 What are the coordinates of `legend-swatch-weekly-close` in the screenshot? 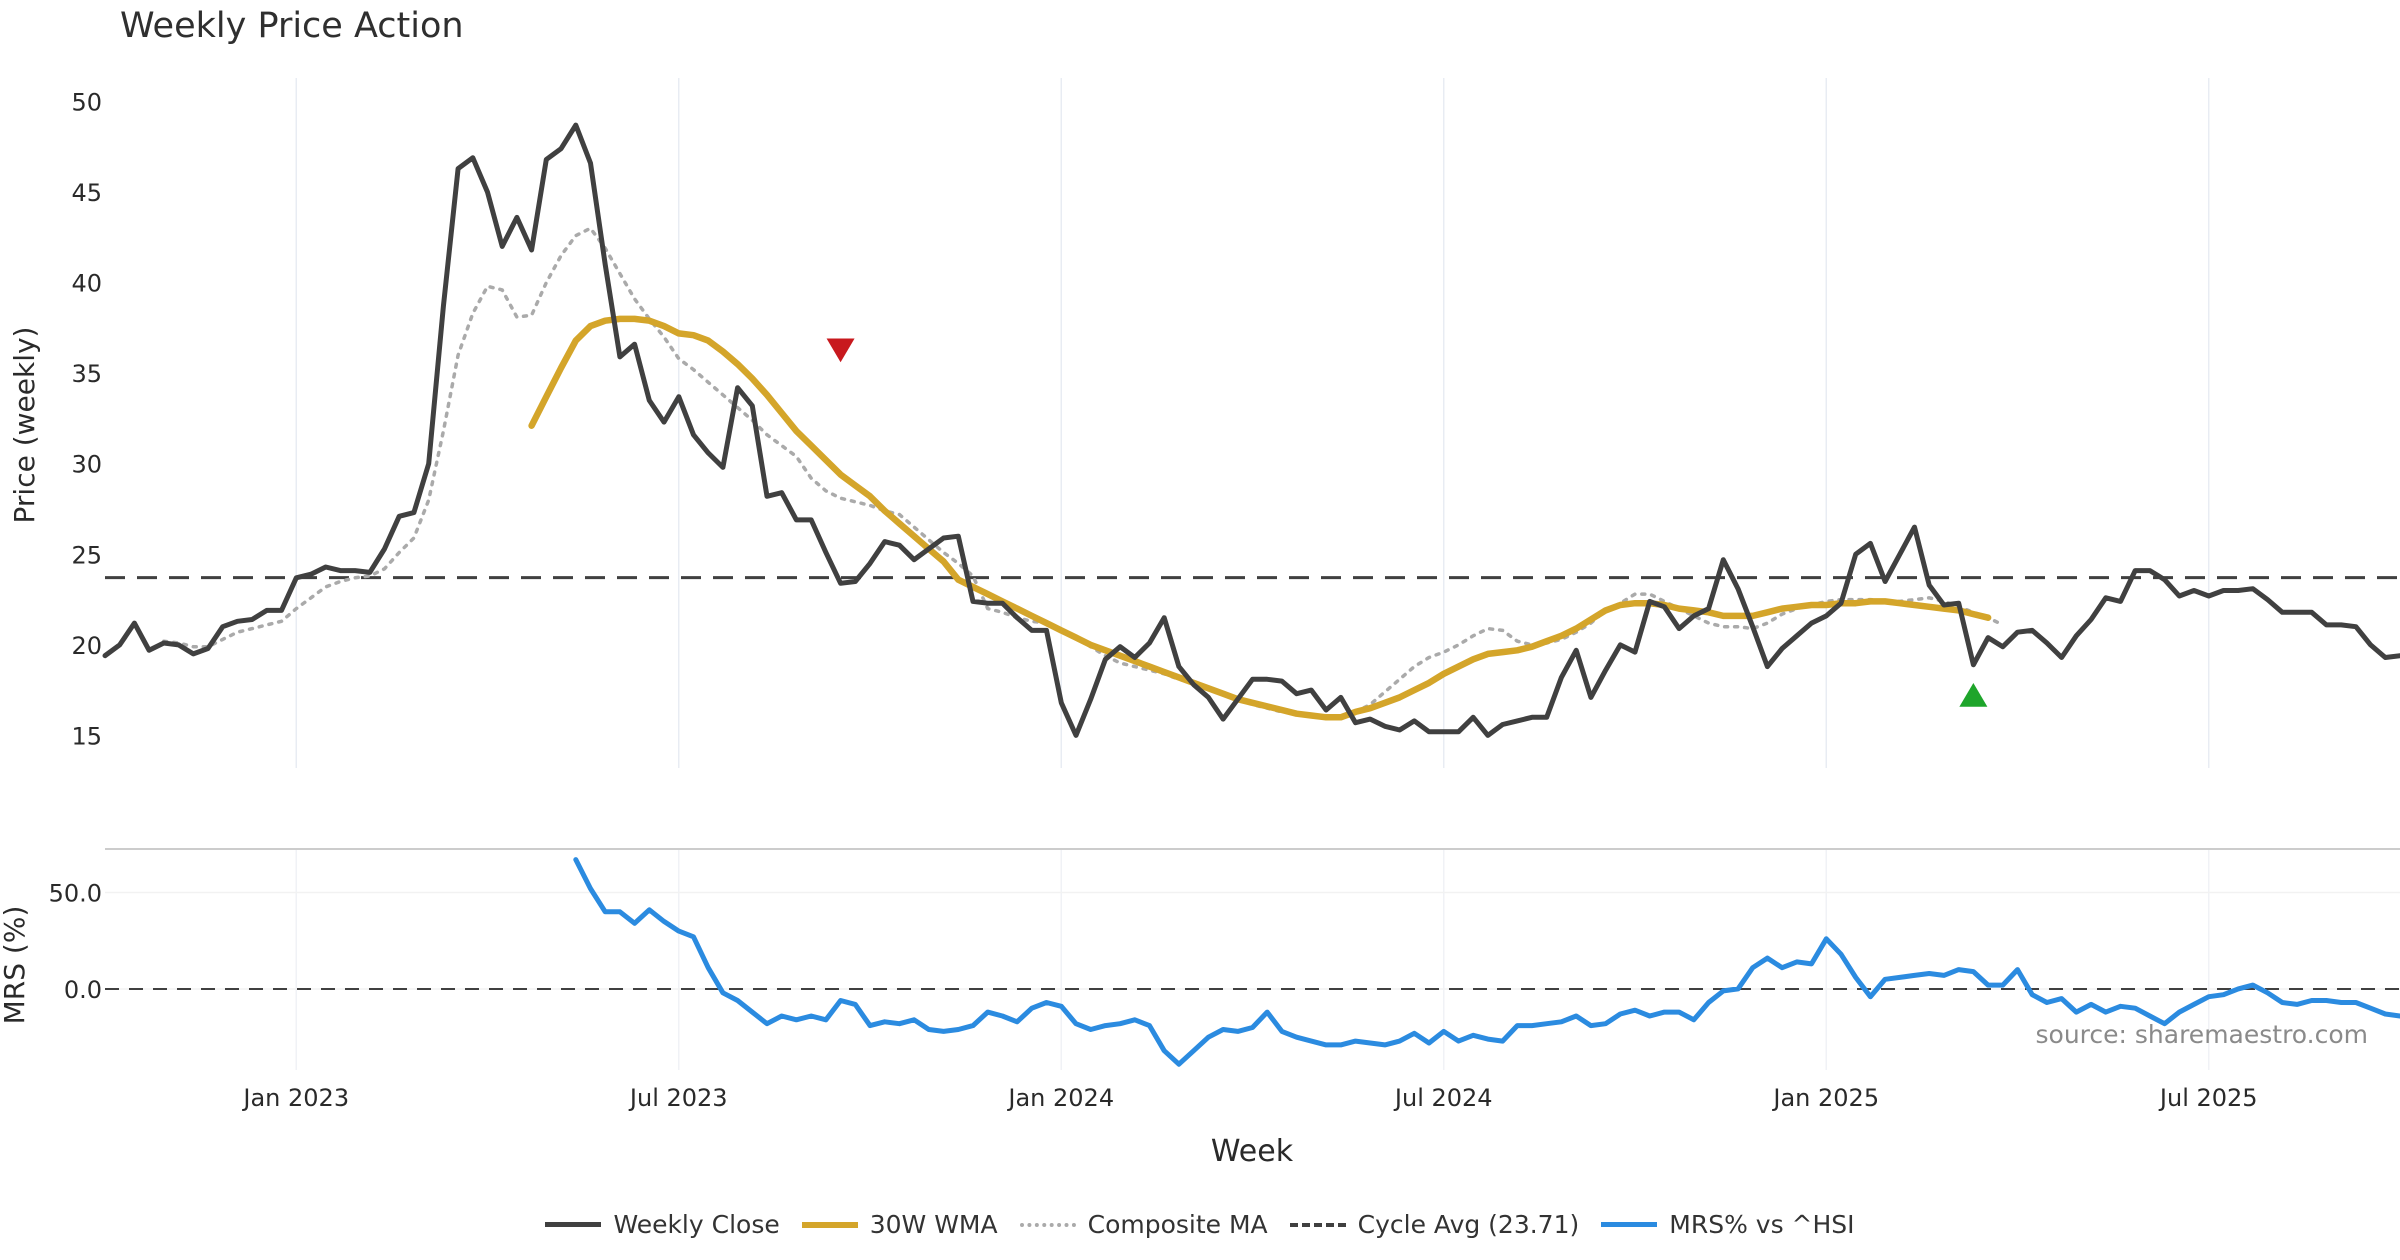 It's located at (573, 1224).